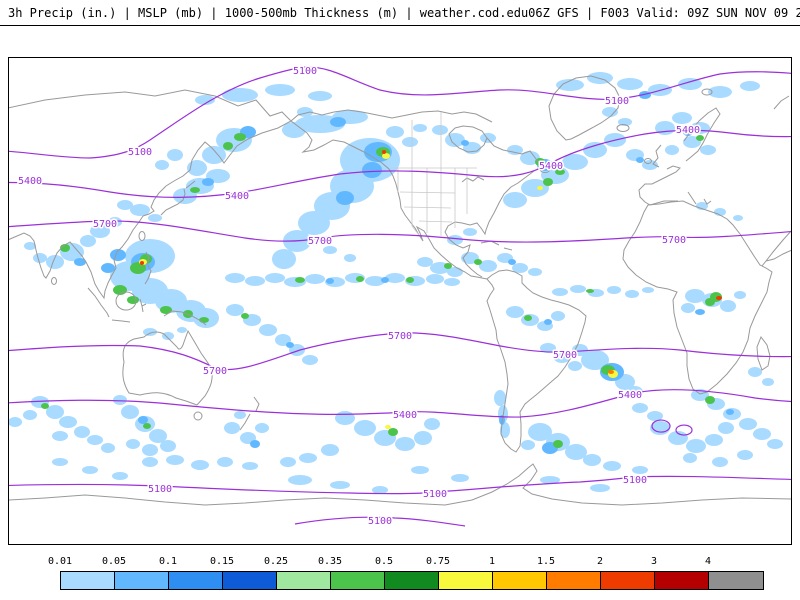  Describe the element at coordinates (763, 353) in the screenshot. I see `coast-madagascar` at that location.